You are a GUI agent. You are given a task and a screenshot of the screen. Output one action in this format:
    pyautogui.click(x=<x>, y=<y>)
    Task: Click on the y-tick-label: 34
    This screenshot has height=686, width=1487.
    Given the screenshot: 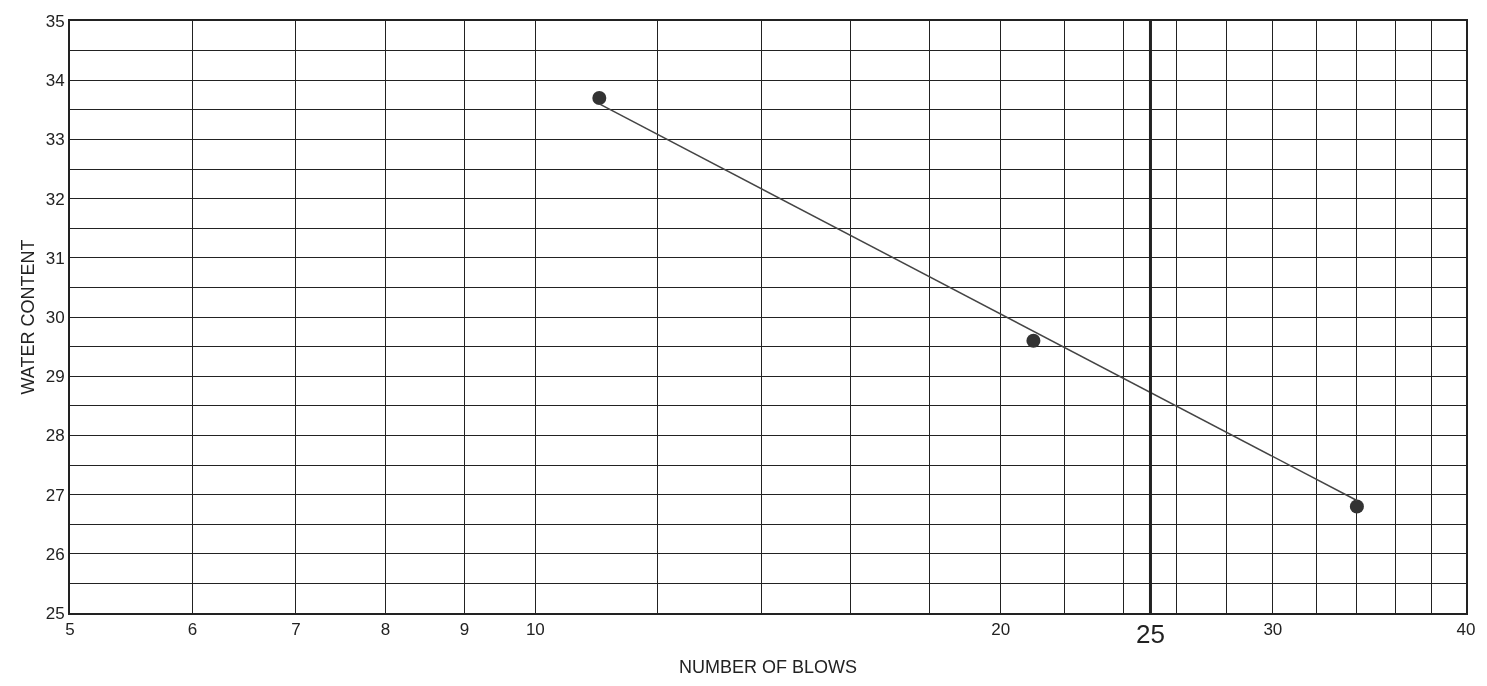 What is the action you would take?
    pyautogui.click(x=55, y=81)
    